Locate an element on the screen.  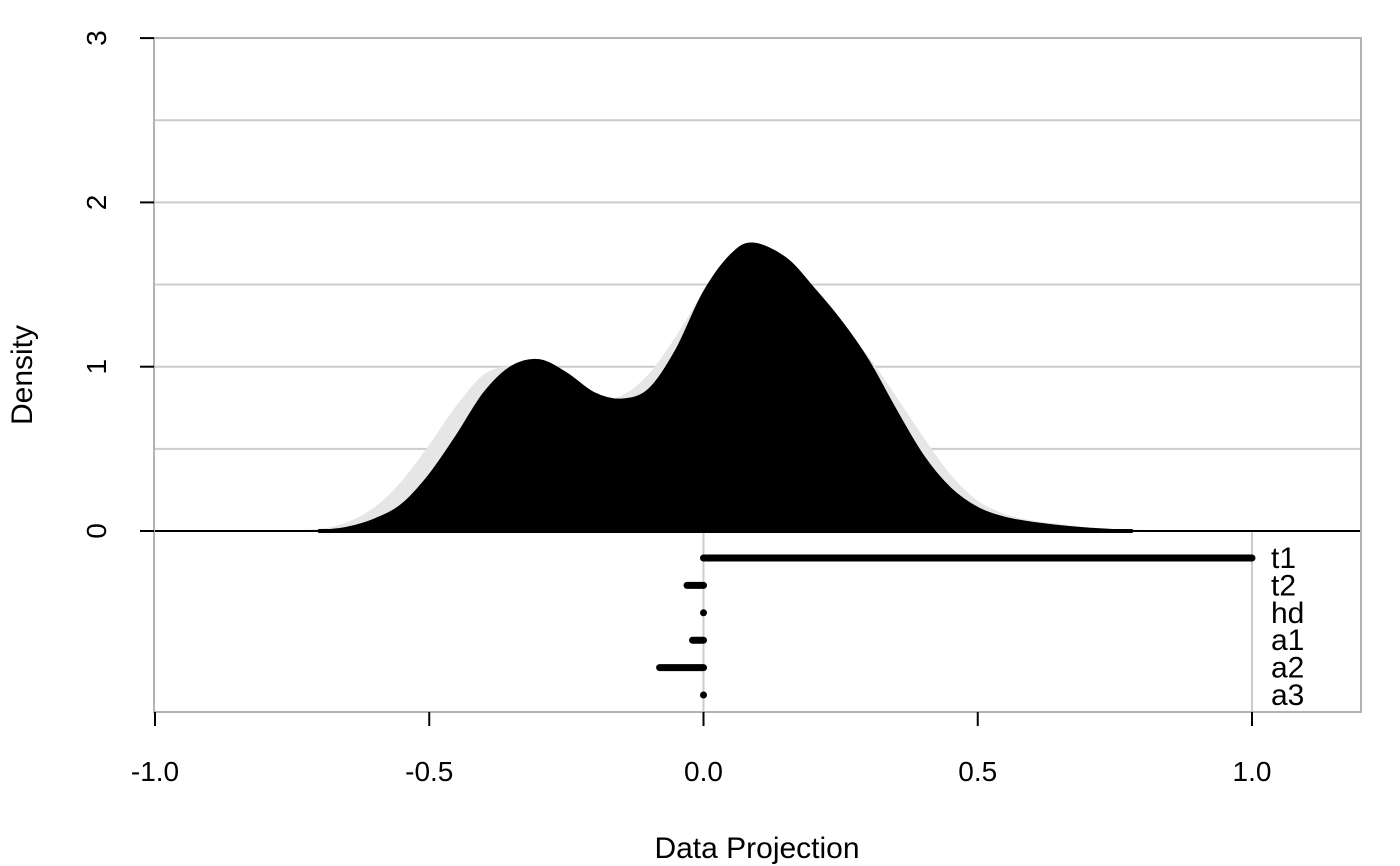
interval-label: a1 is located at coordinates (1287, 640).